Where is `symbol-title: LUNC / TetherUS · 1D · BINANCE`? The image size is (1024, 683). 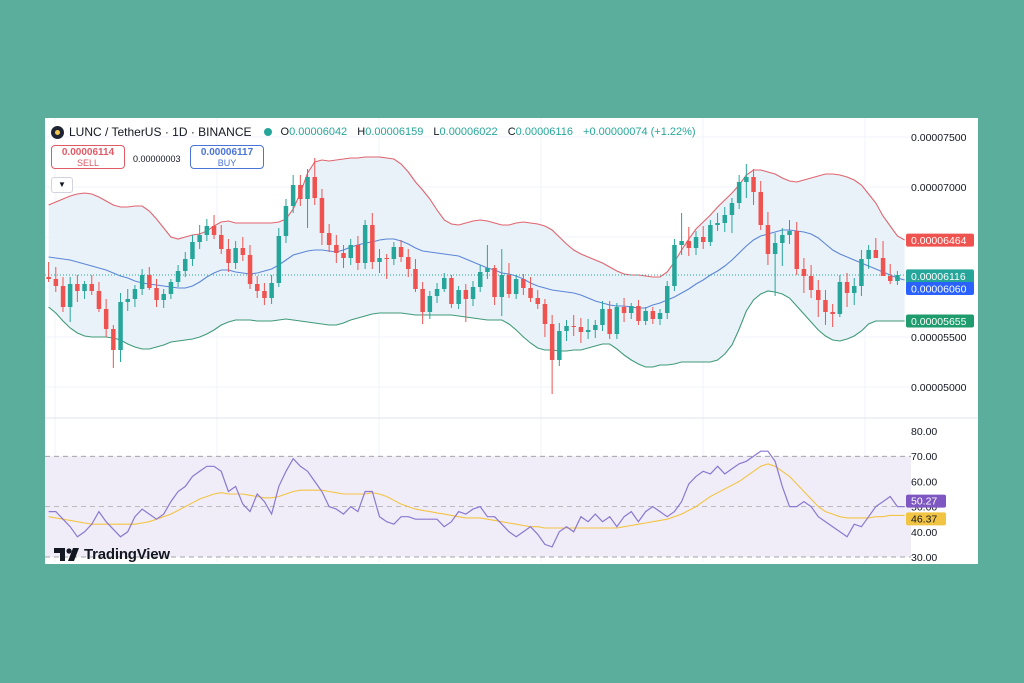 symbol-title: LUNC / TetherUS · 1D · BINANCE is located at coordinates (160, 132).